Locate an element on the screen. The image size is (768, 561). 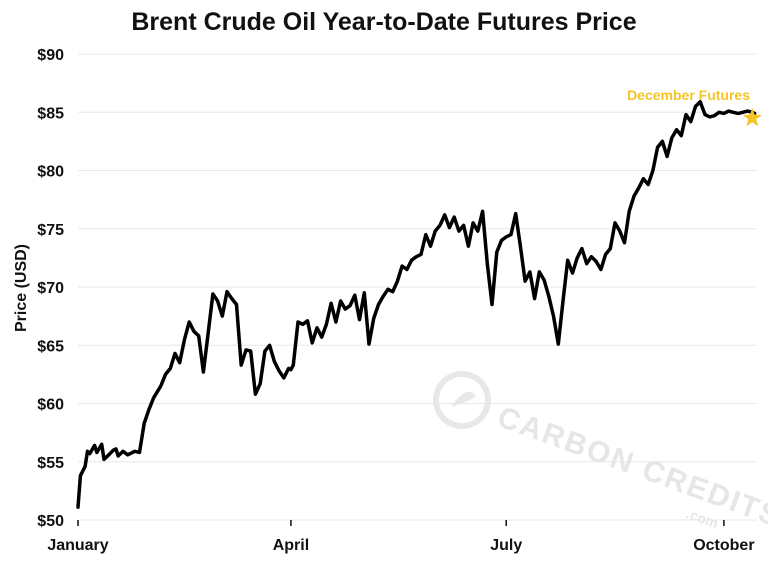
annotation: December Futures is located at coordinates (694, 107).